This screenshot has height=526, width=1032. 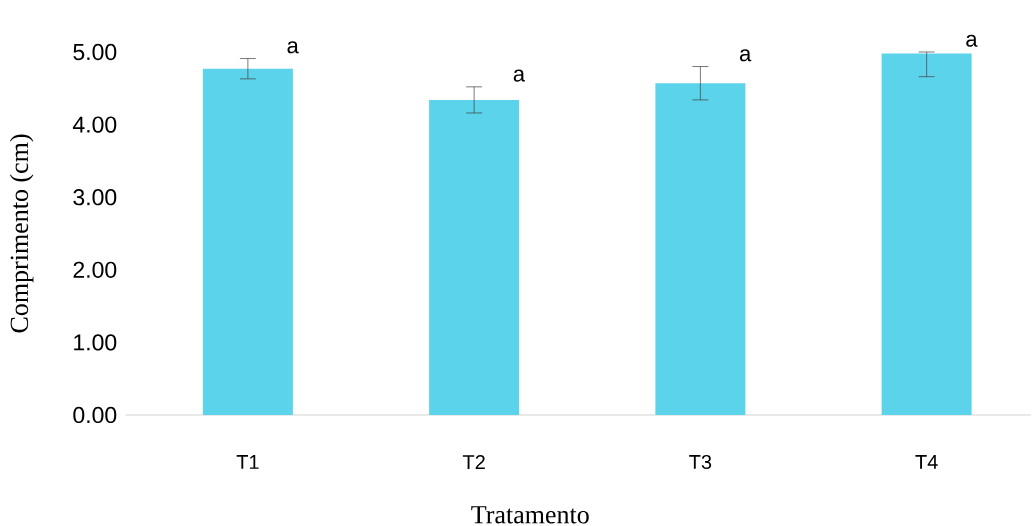 What do you see at coordinates (95, 415) in the screenshot?
I see `y-tick-label: 0.00` at bounding box center [95, 415].